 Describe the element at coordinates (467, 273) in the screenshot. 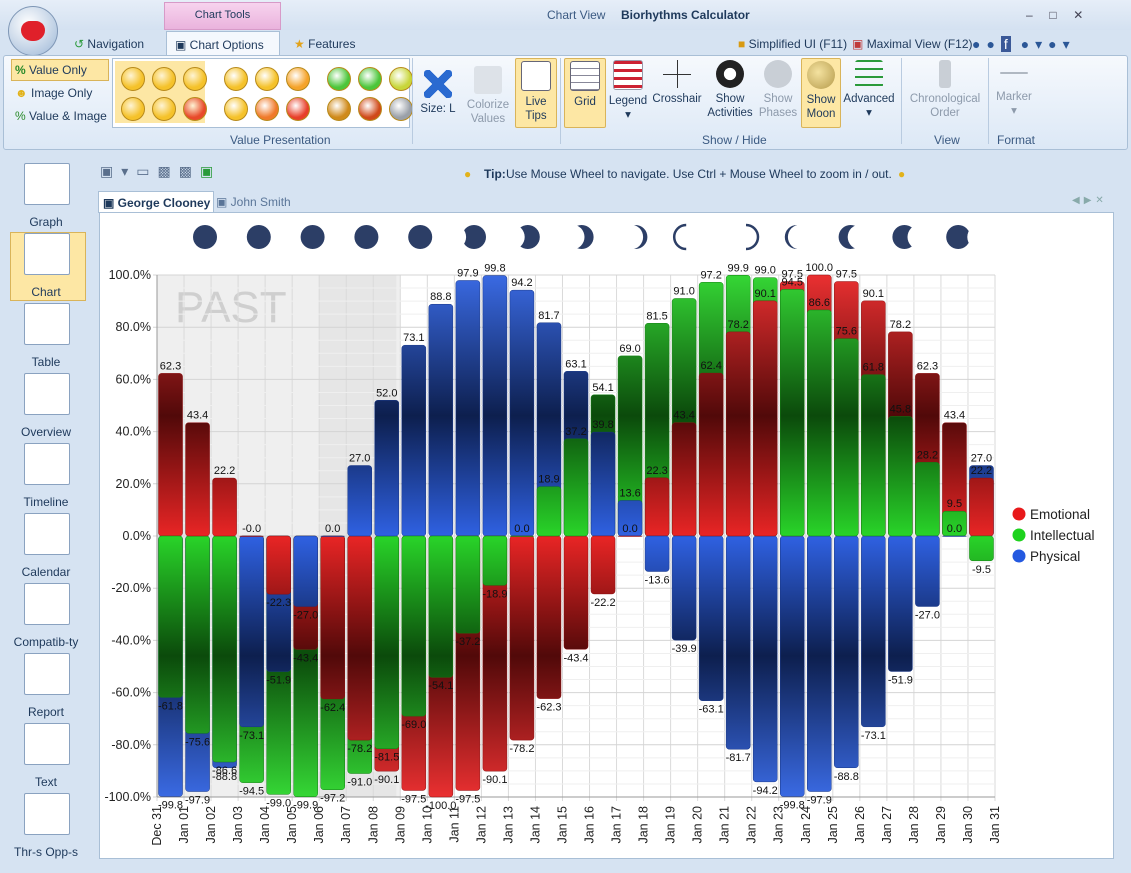

I see `value-label: 97.9` at that location.